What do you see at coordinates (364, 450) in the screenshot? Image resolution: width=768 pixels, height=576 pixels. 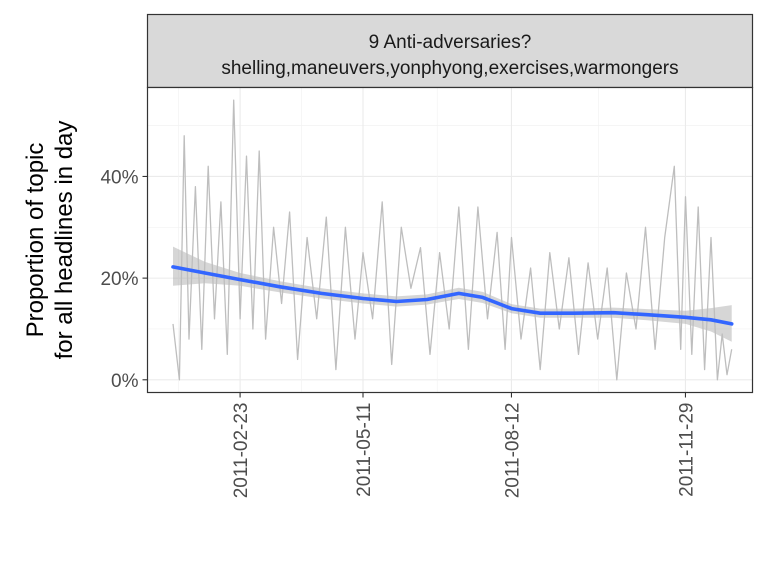 I see `x-tick-label: 2011-05-11` at bounding box center [364, 450].